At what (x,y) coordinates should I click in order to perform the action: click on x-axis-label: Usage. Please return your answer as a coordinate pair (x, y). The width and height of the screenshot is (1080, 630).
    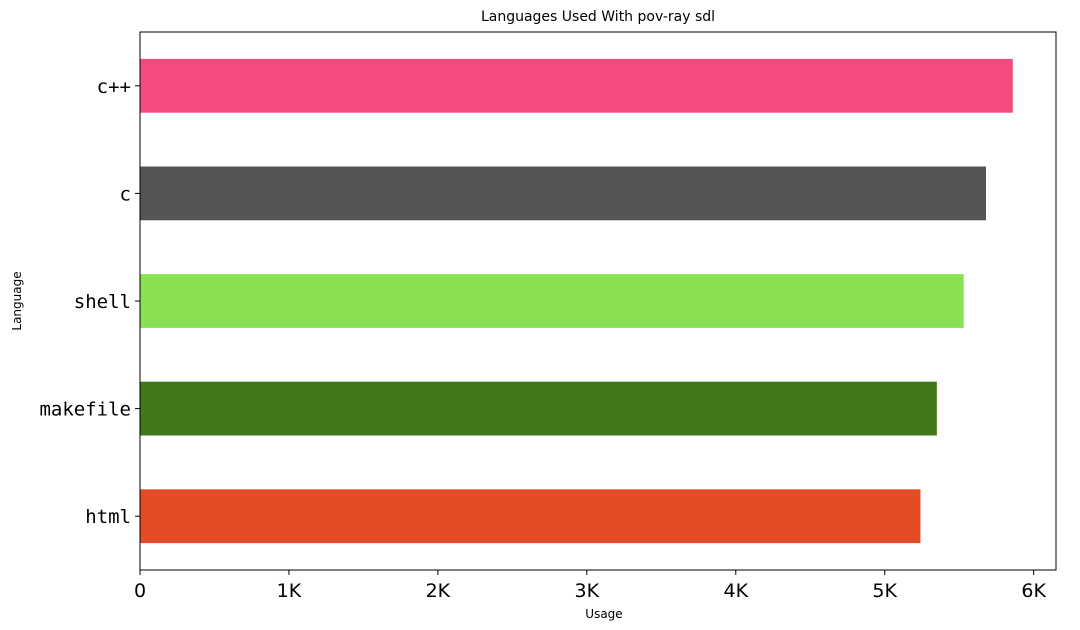
    Looking at the image, I should click on (603, 614).